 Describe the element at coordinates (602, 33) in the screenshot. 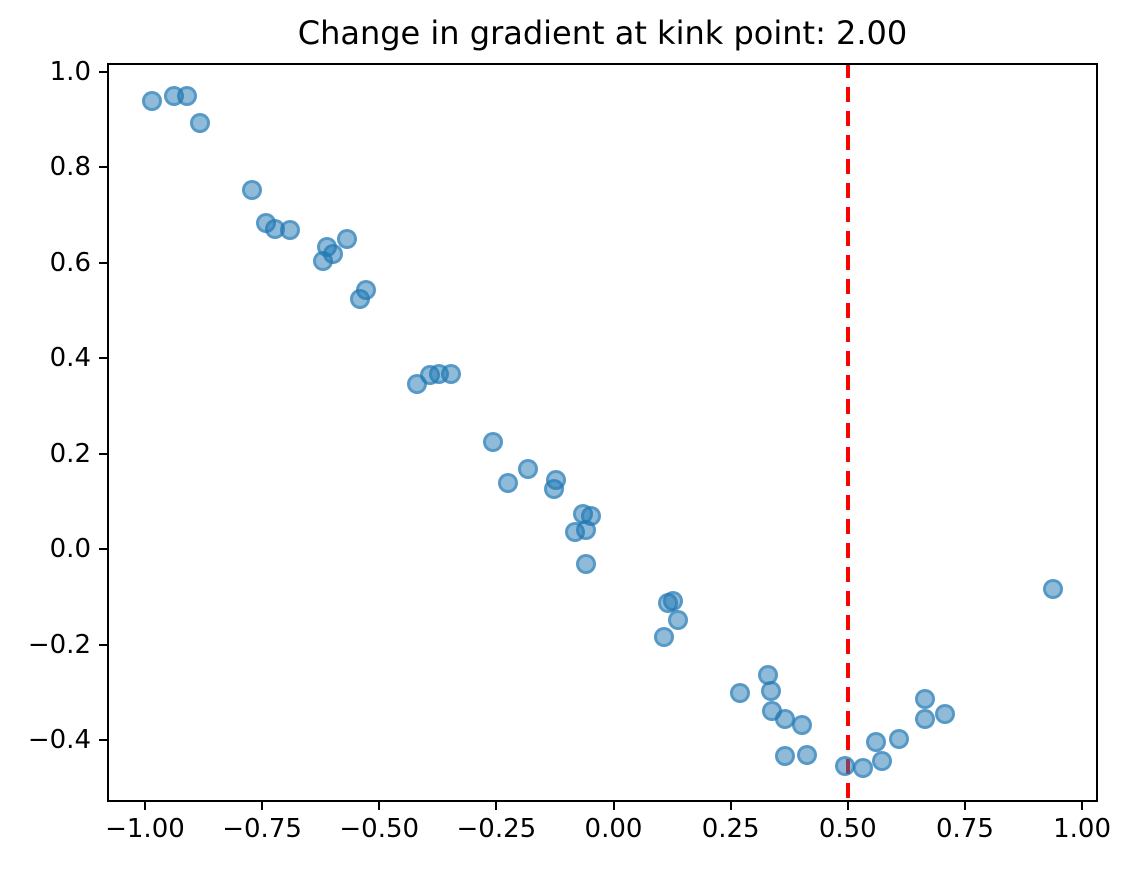

I see `chart-title: Change in gradient at kink point: 2.00` at that location.